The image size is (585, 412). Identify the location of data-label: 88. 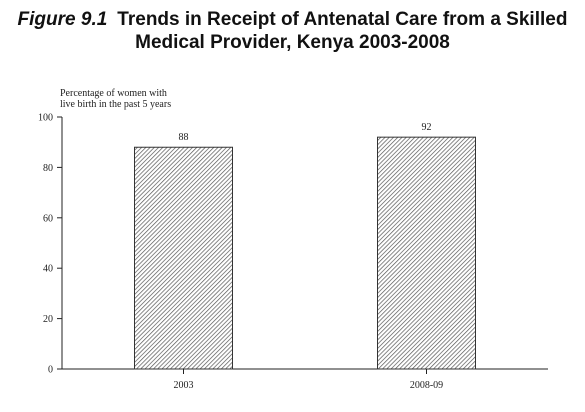
(184, 137).